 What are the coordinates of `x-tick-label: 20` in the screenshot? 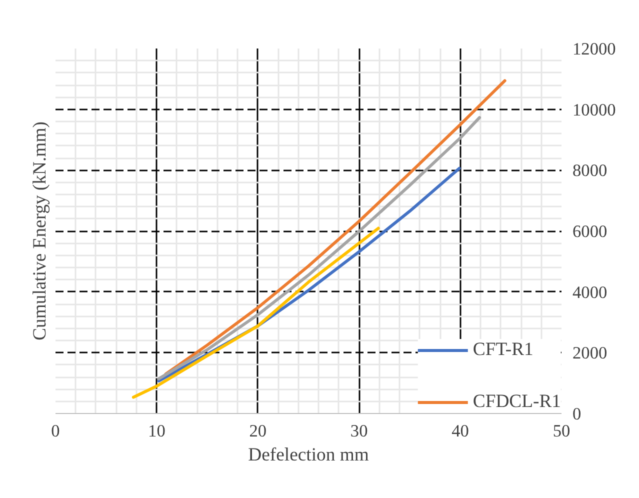 It's located at (258, 431).